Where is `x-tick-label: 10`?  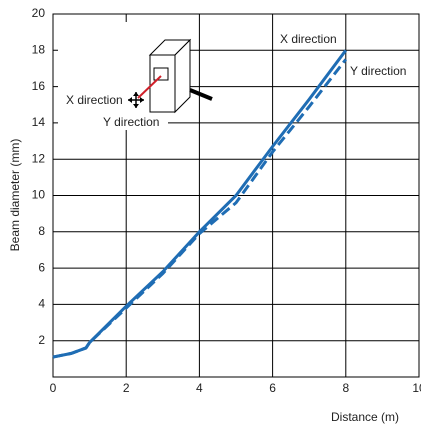
x-tick-label: 10 is located at coordinates (416, 388).